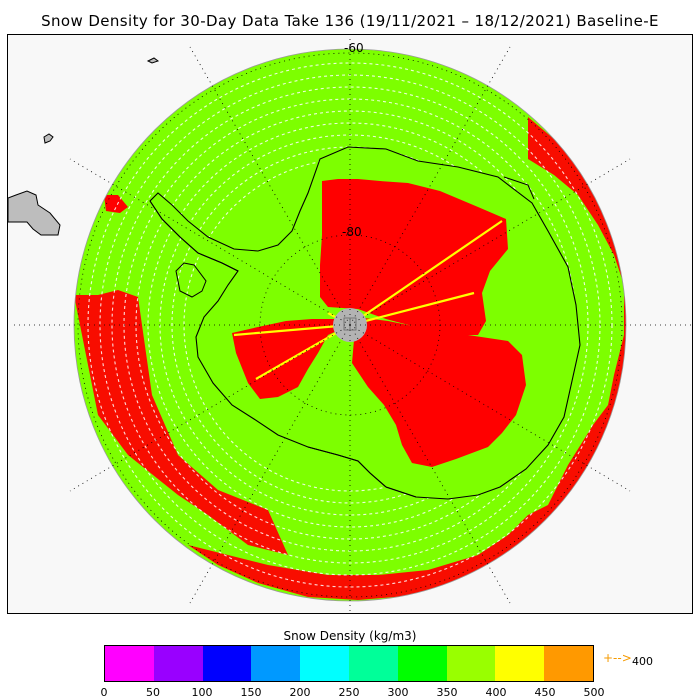  Describe the element at coordinates (116, 204) in the screenshot. I see `left-edge-red-patch` at that location.